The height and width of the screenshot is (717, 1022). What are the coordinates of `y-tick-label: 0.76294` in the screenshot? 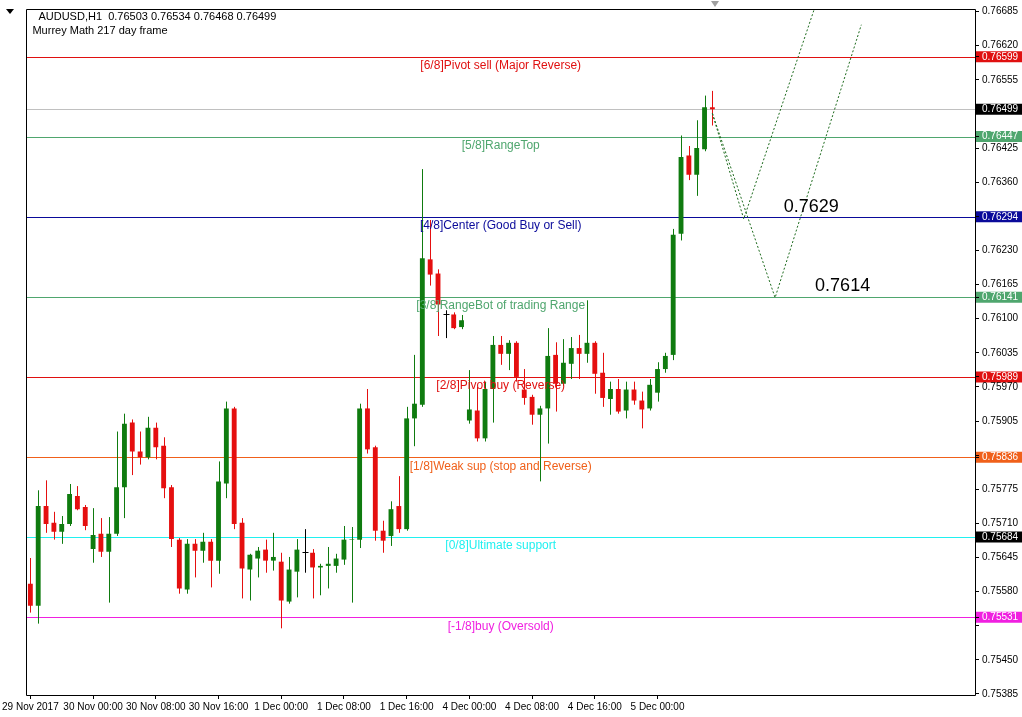 It's located at (1000, 216).